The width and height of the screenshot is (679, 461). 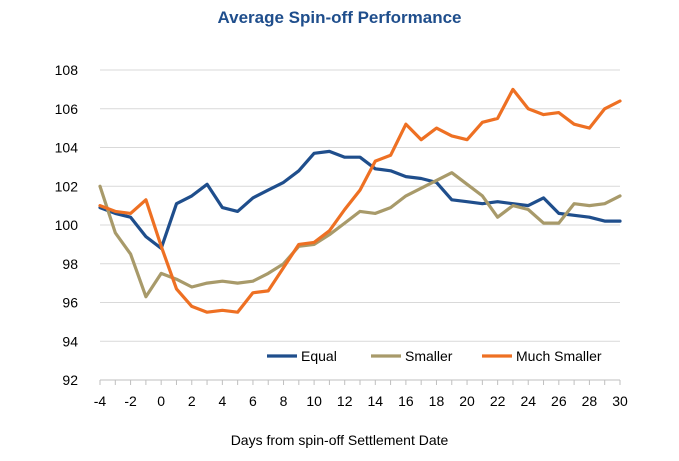 I want to click on x-tick-label: -2, so click(x=130, y=401).